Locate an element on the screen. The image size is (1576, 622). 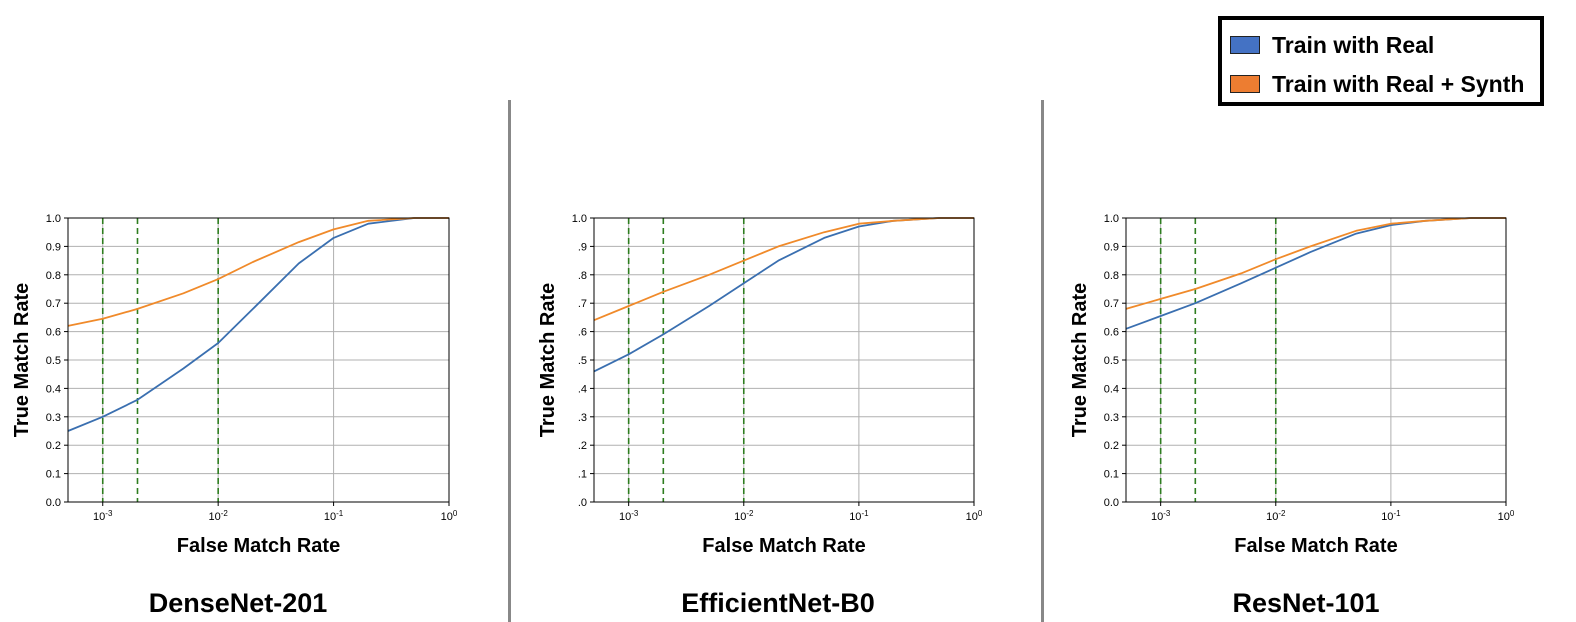
panel-divider-left is located at coordinates (509, 361).